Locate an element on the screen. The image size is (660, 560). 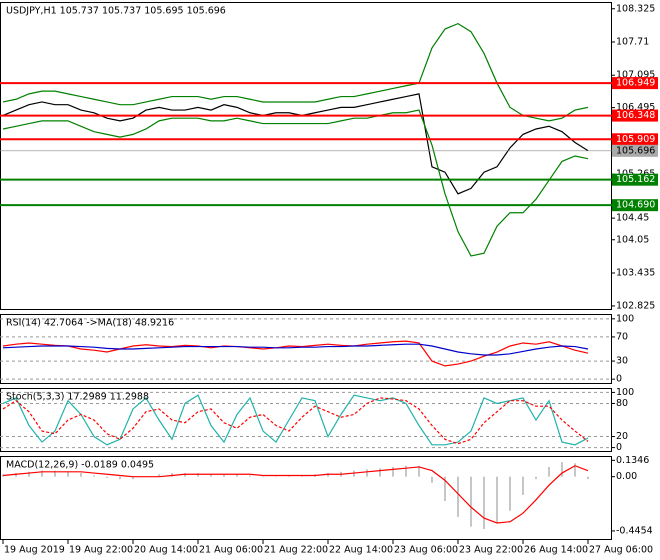
x-tick-label: 19 Aug 2019 is located at coordinates (34, 550).